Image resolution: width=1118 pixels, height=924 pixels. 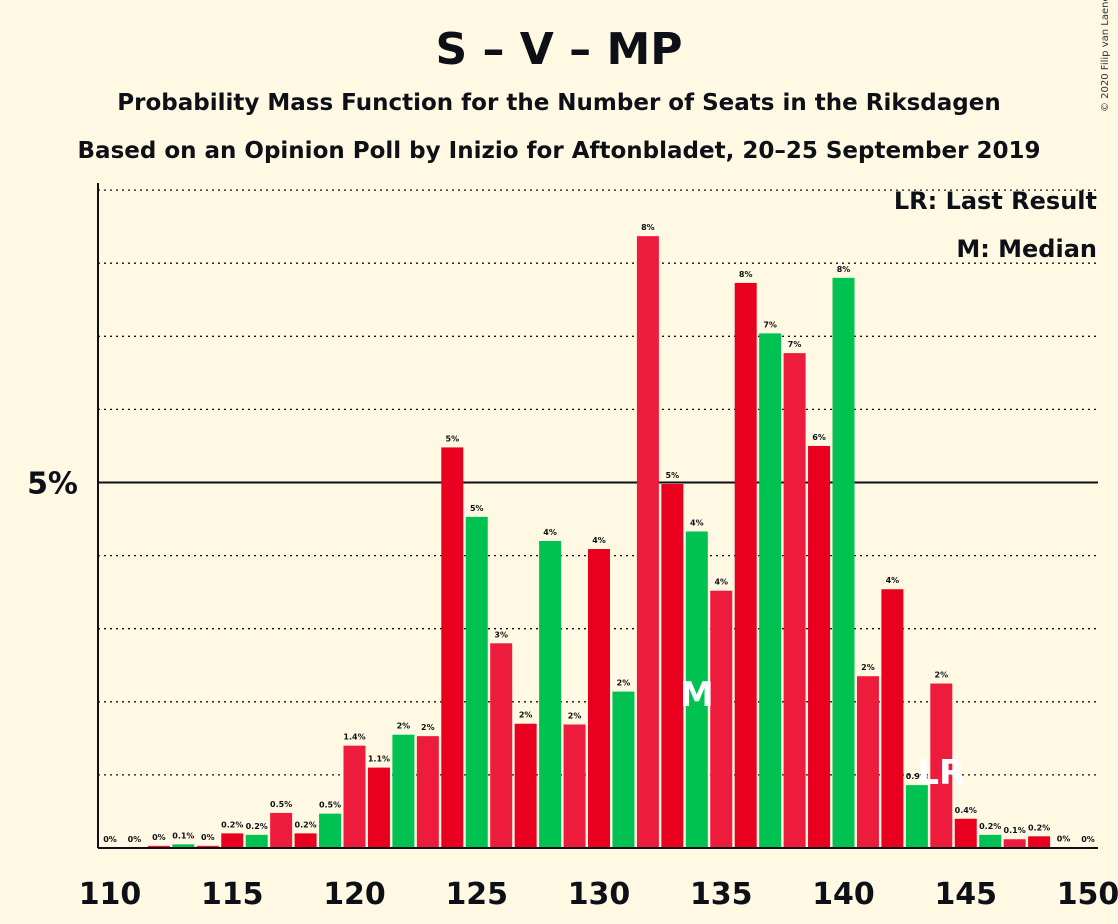 What do you see at coordinates (159, 837) in the screenshot?
I see `data-label-seat-112: 0%` at bounding box center [159, 837].